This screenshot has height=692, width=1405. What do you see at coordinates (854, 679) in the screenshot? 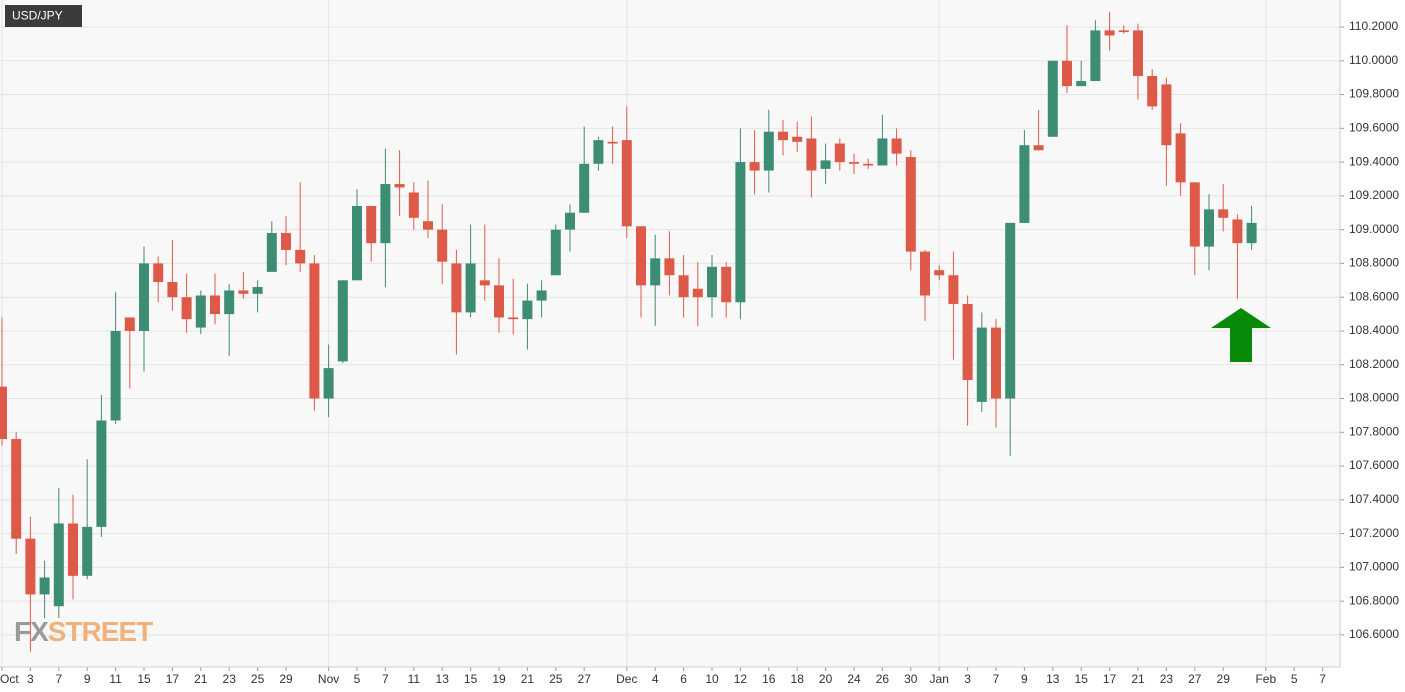
I see `x-tick-label: 24` at bounding box center [854, 679].